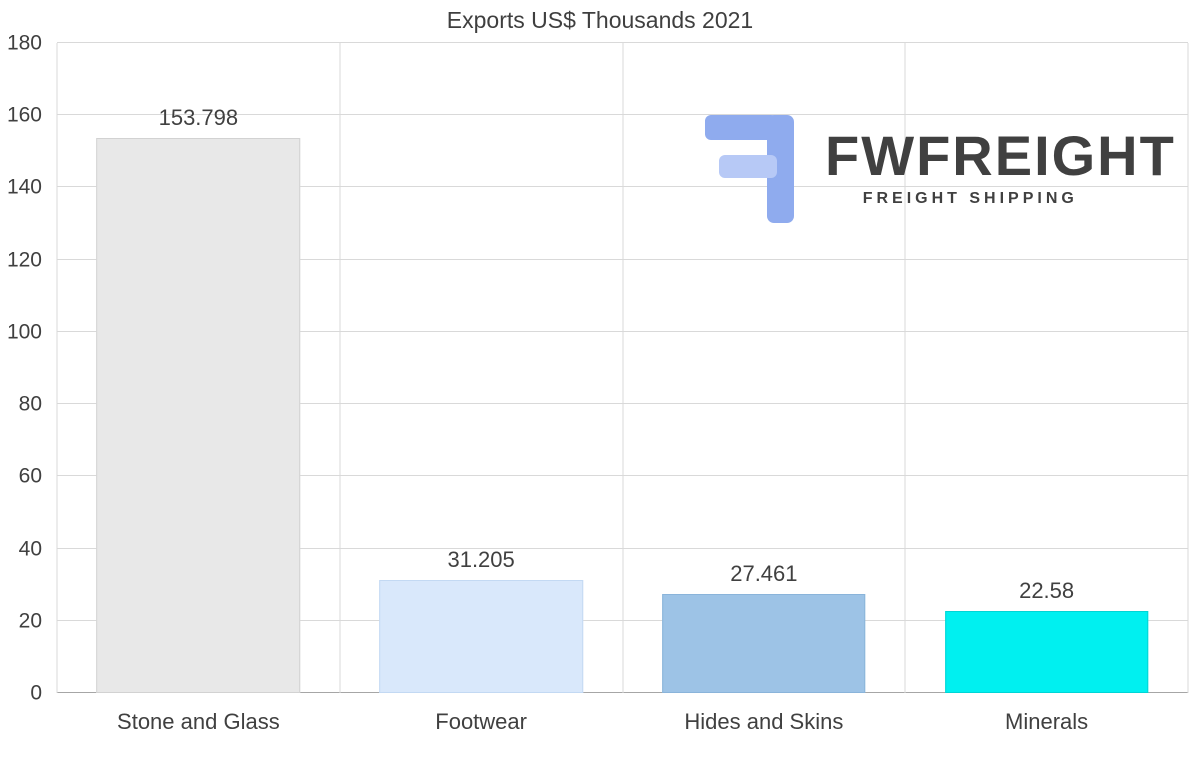  What do you see at coordinates (198, 721) in the screenshot?
I see `x-tick-label-stone-and-glass: Stone and Glass` at bounding box center [198, 721].